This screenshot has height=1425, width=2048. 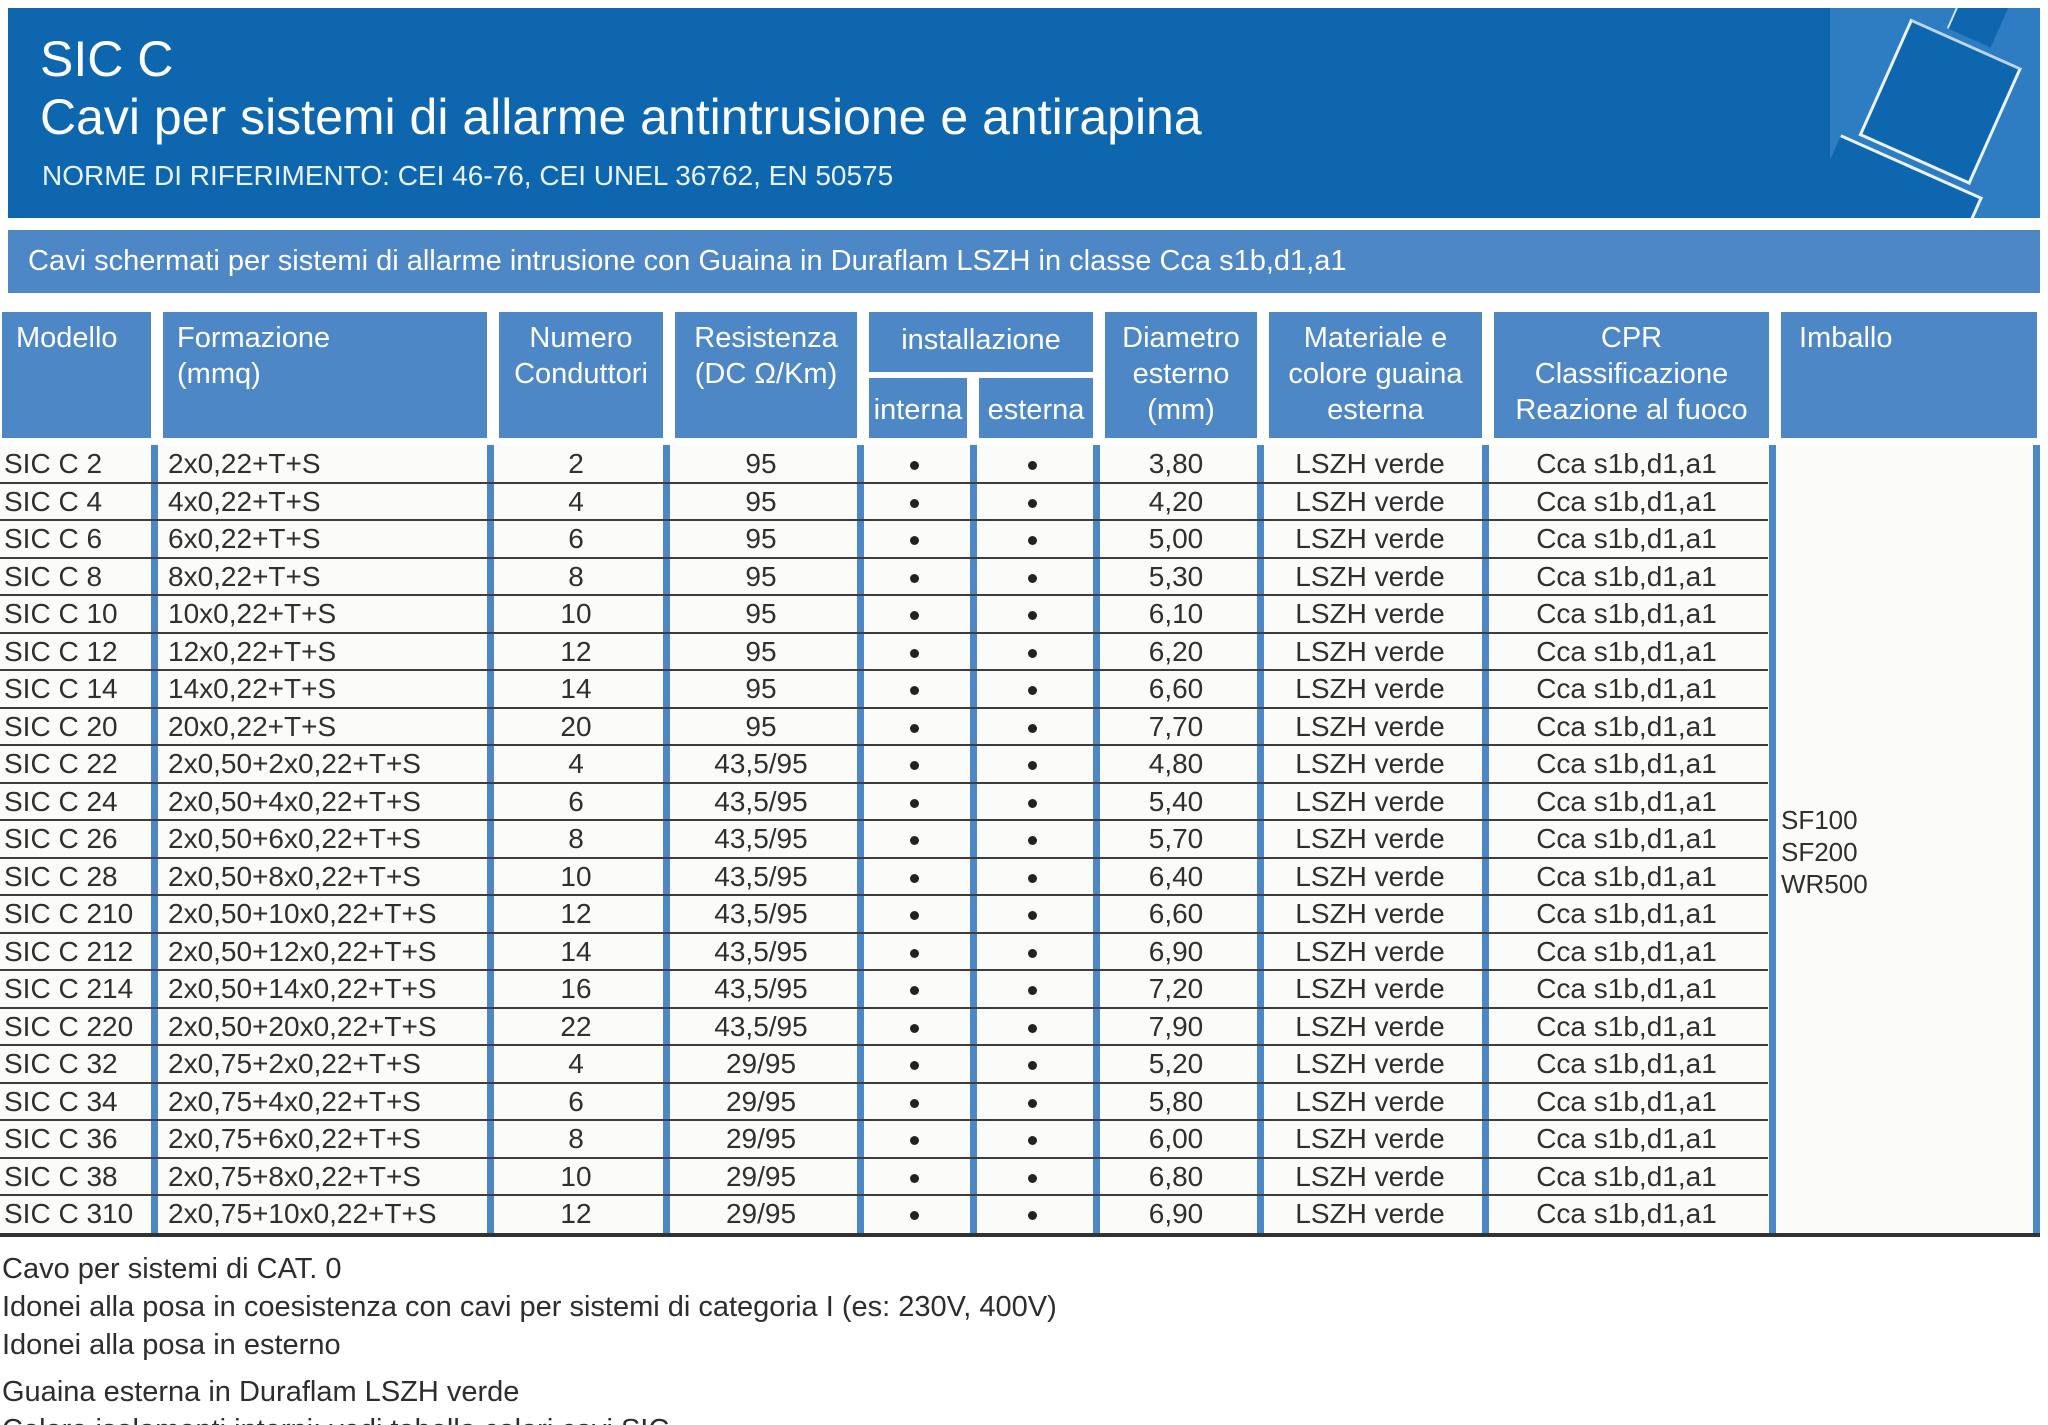 I want to click on cell-formazione: 2x0,75+2x0,22+T+S, so click(x=294, y=1063).